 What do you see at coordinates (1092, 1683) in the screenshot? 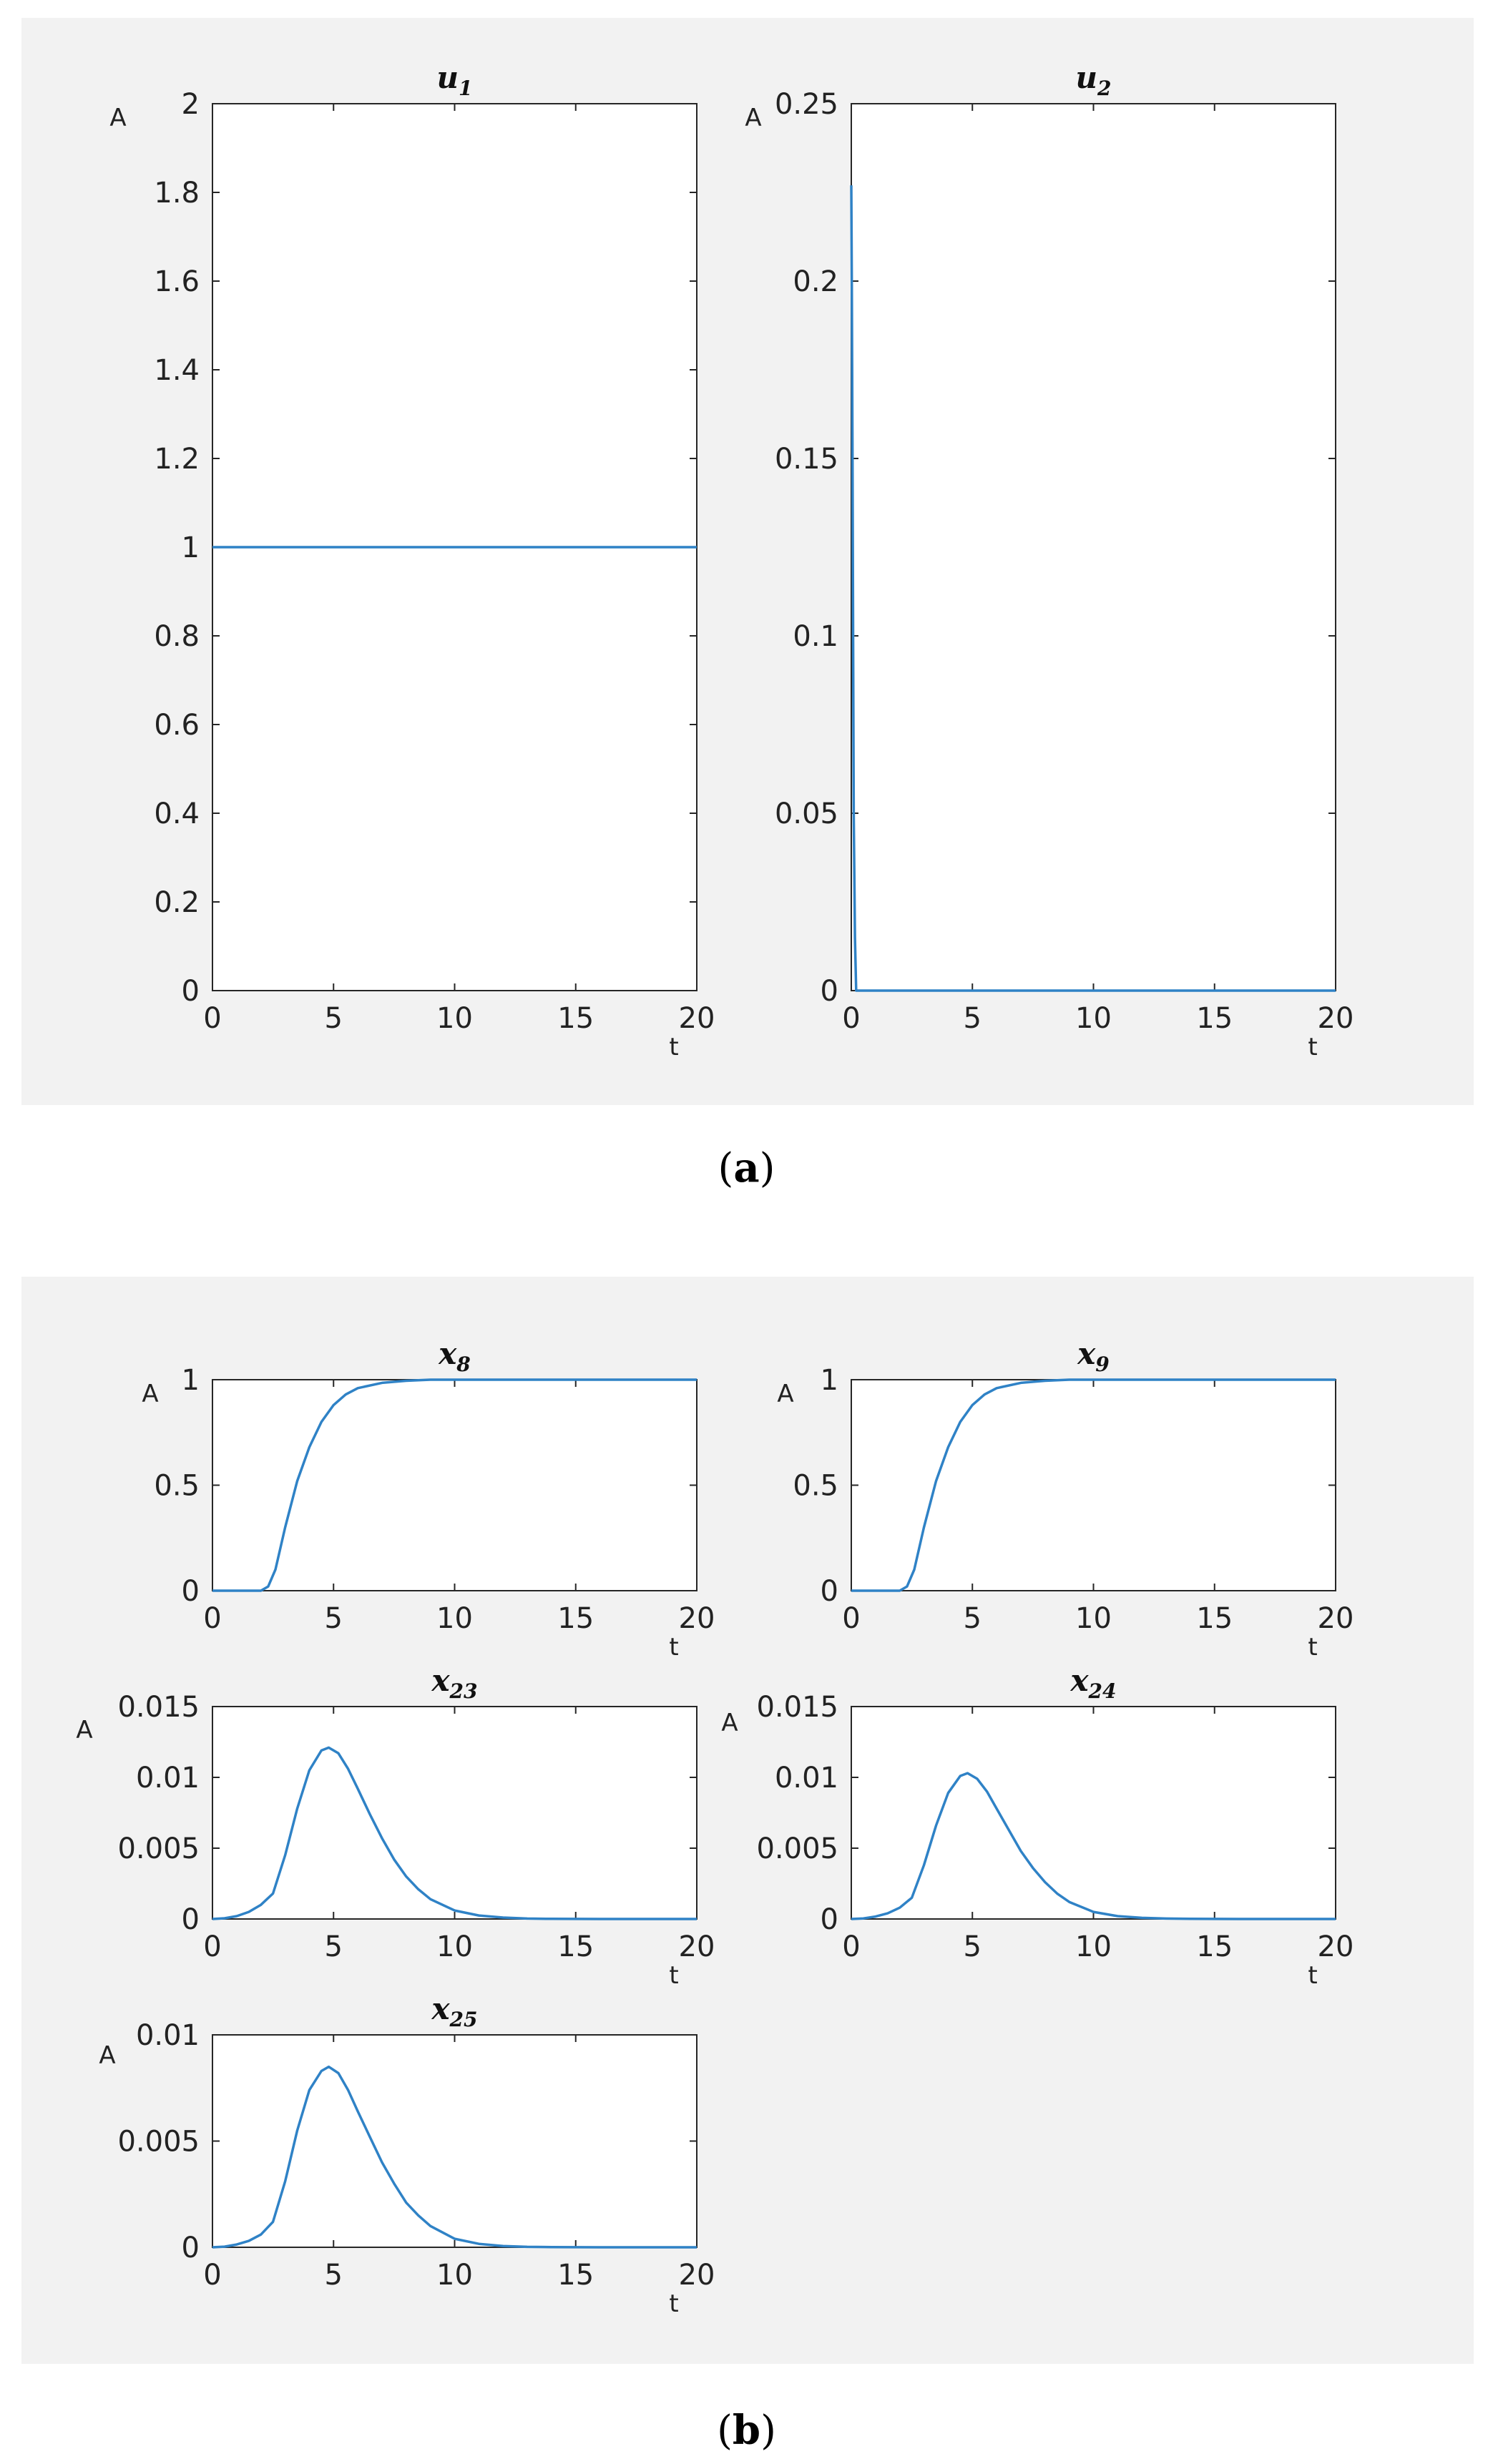
I see `chart-title: x24` at bounding box center [1092, 1683].